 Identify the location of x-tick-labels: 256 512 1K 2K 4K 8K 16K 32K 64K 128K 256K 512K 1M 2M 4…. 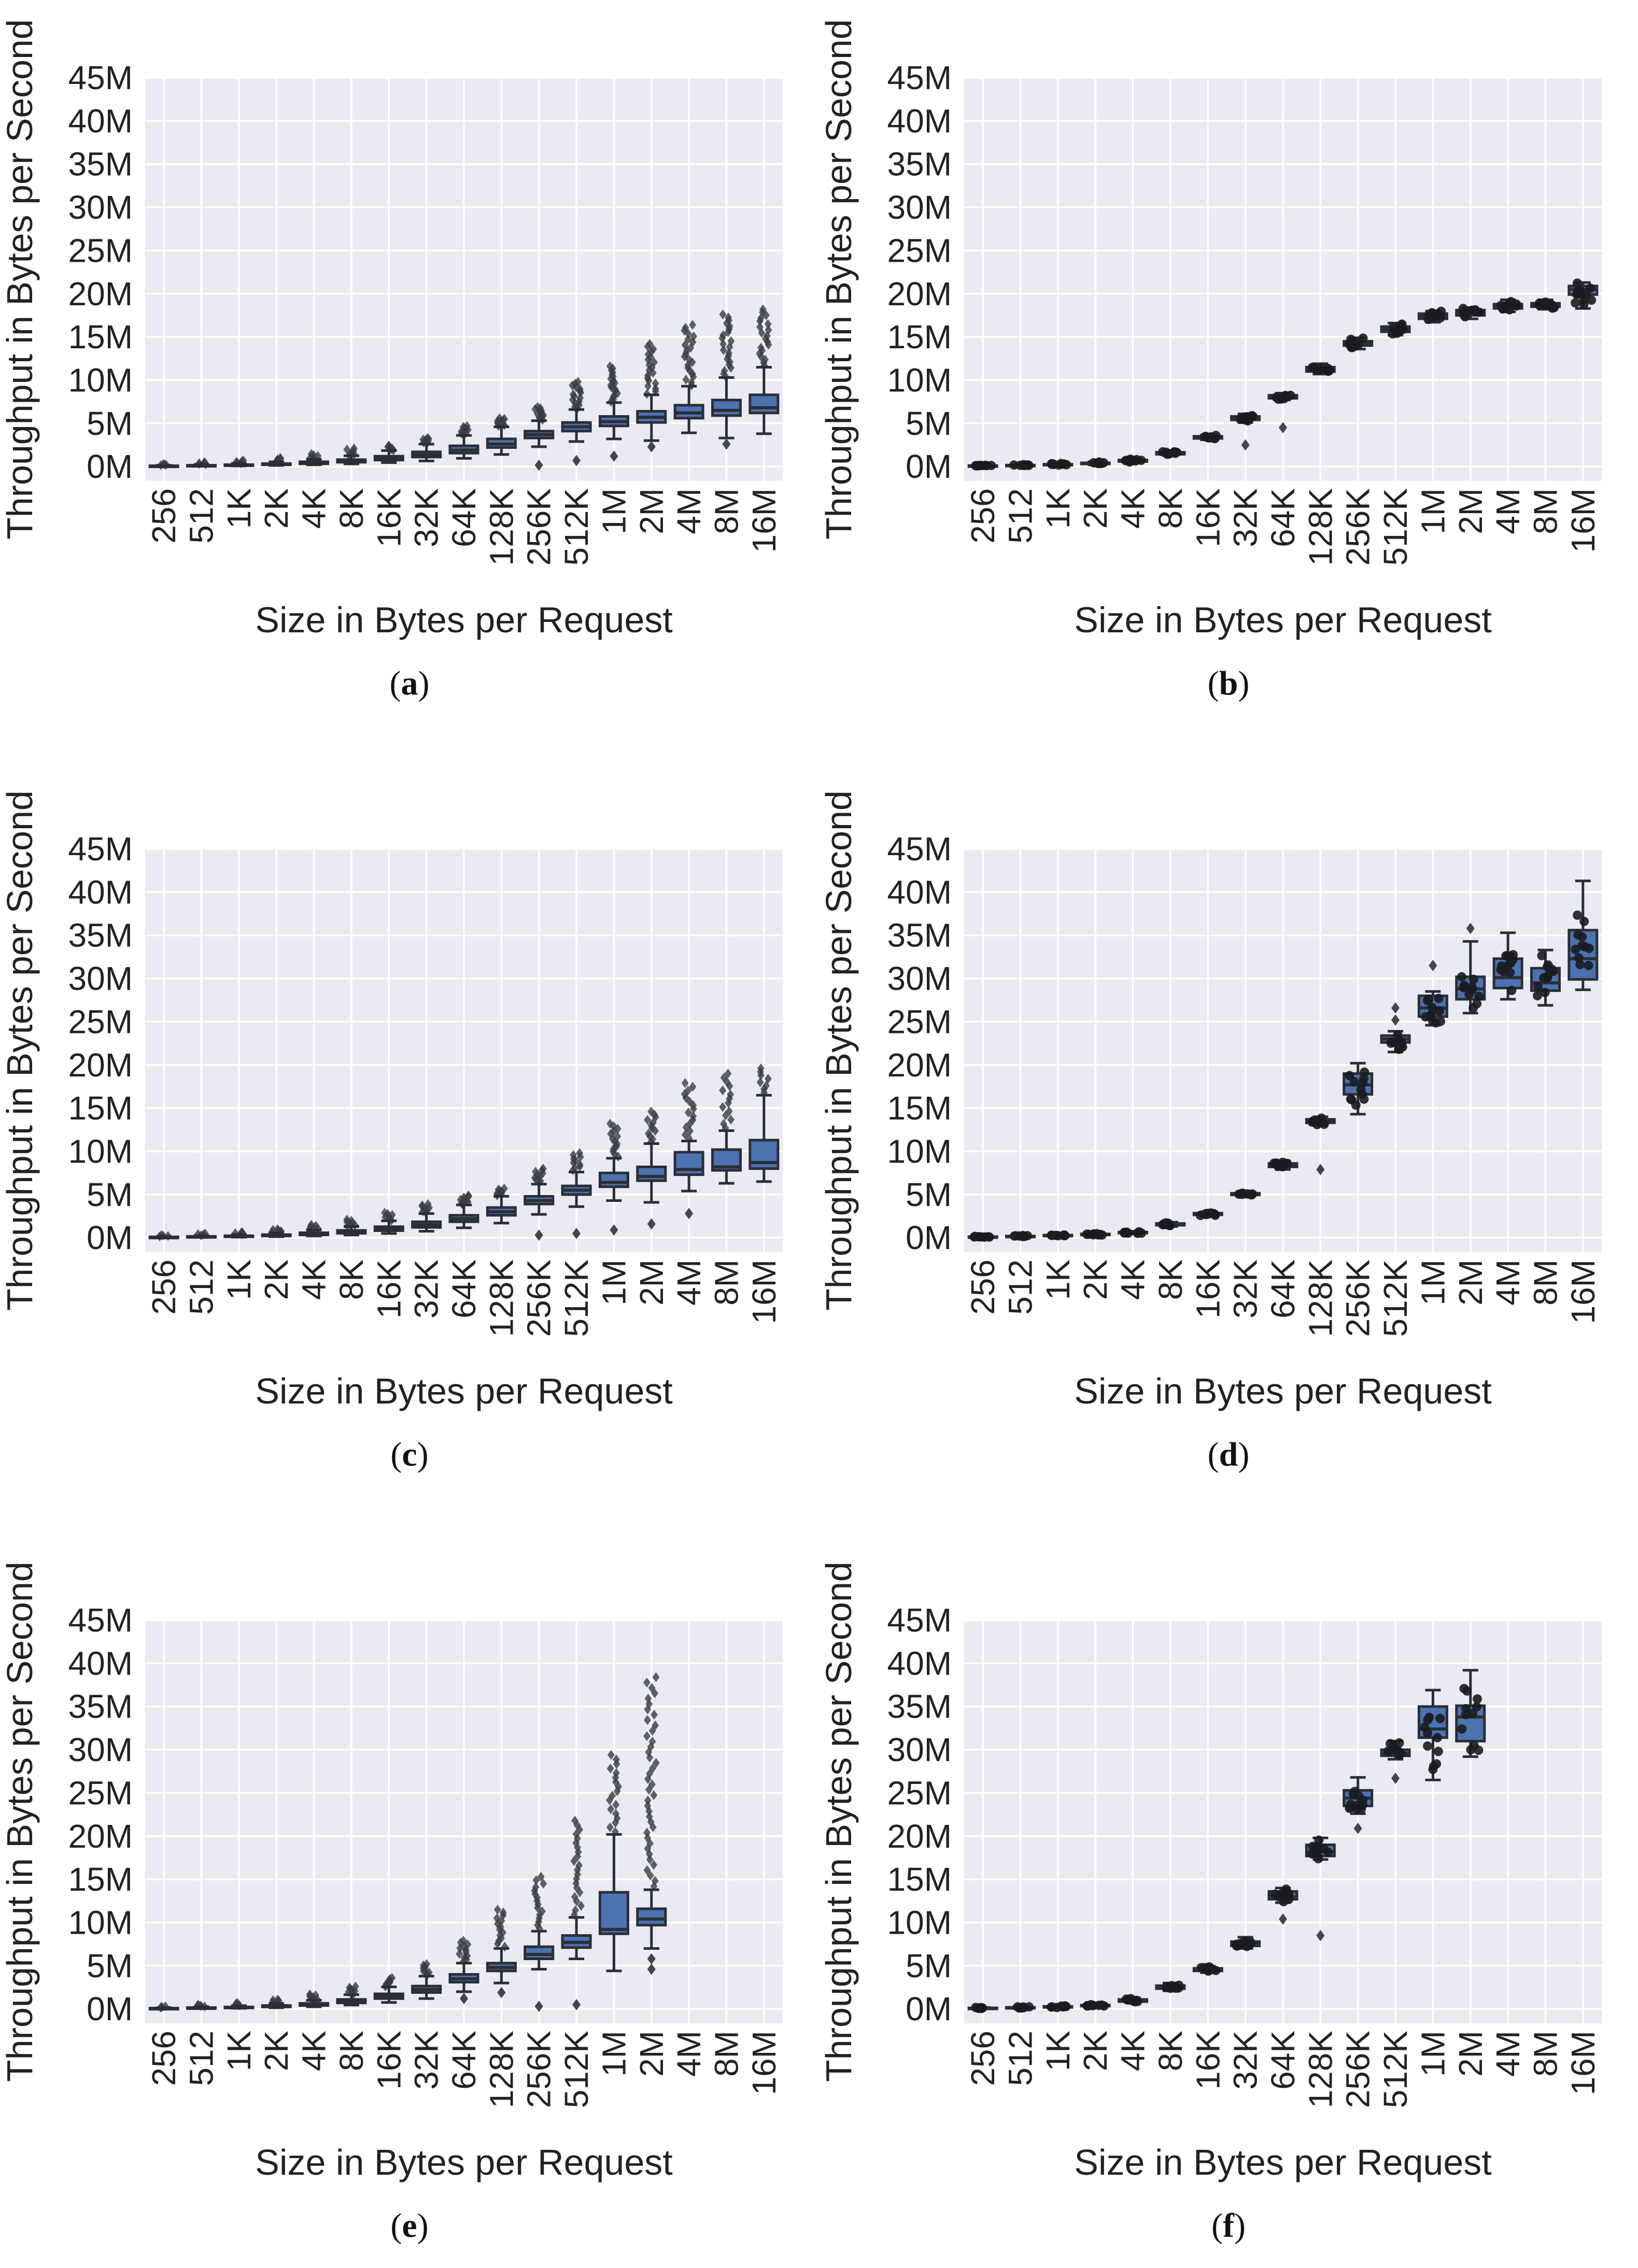
(1283, 1298).